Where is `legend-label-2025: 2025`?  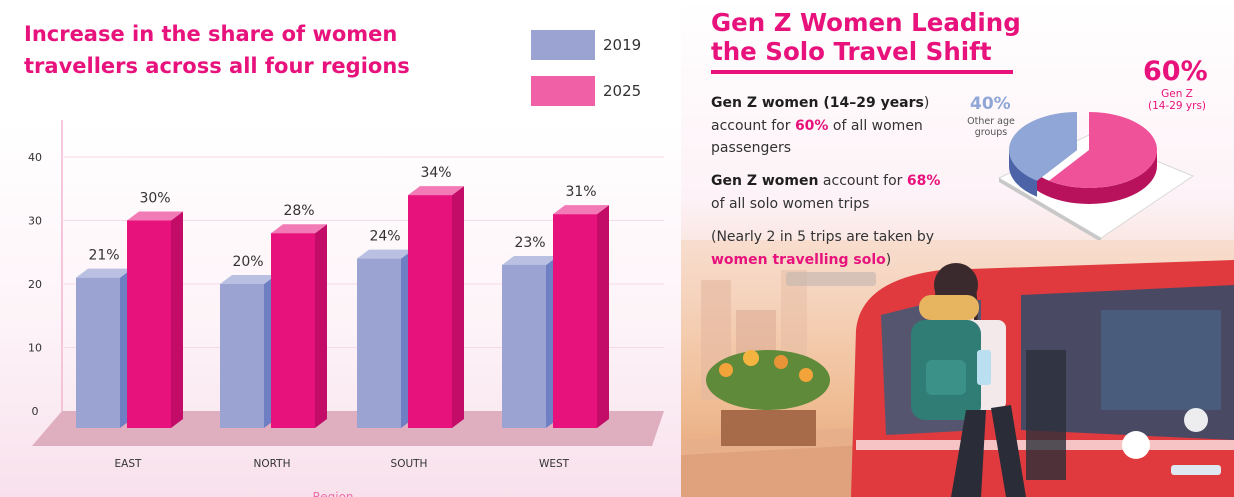 legend-label-2025: 2025 is located at coordinates (622, 91).